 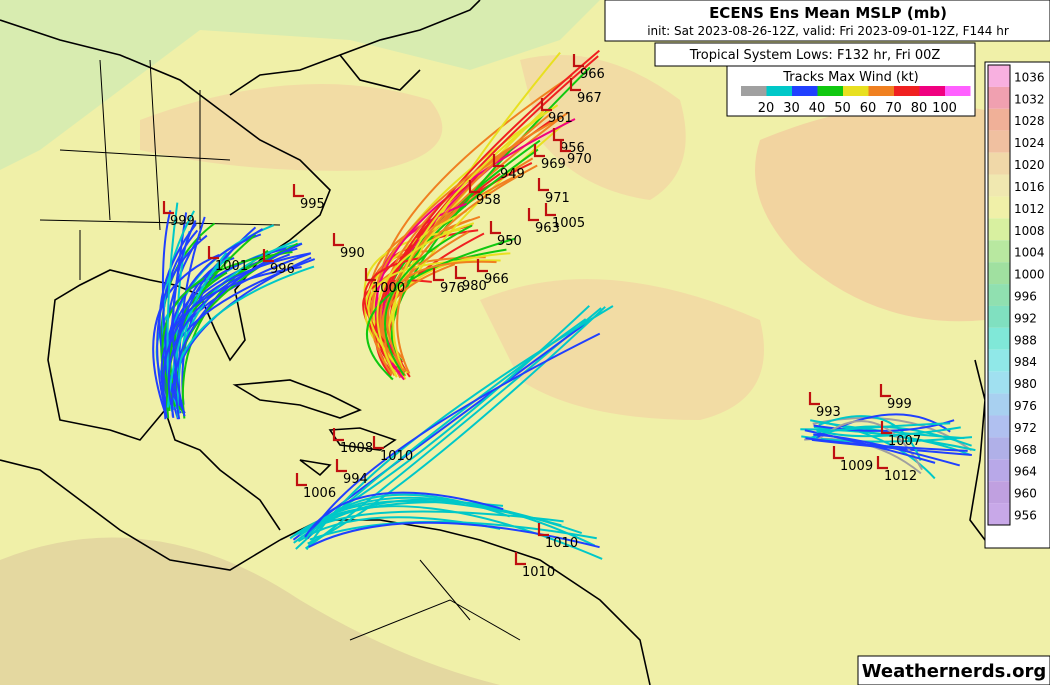 What do you see at coordinates (452, 288) in the screenshot?
I see `low-label: 976` at bounding box center [452, 288].